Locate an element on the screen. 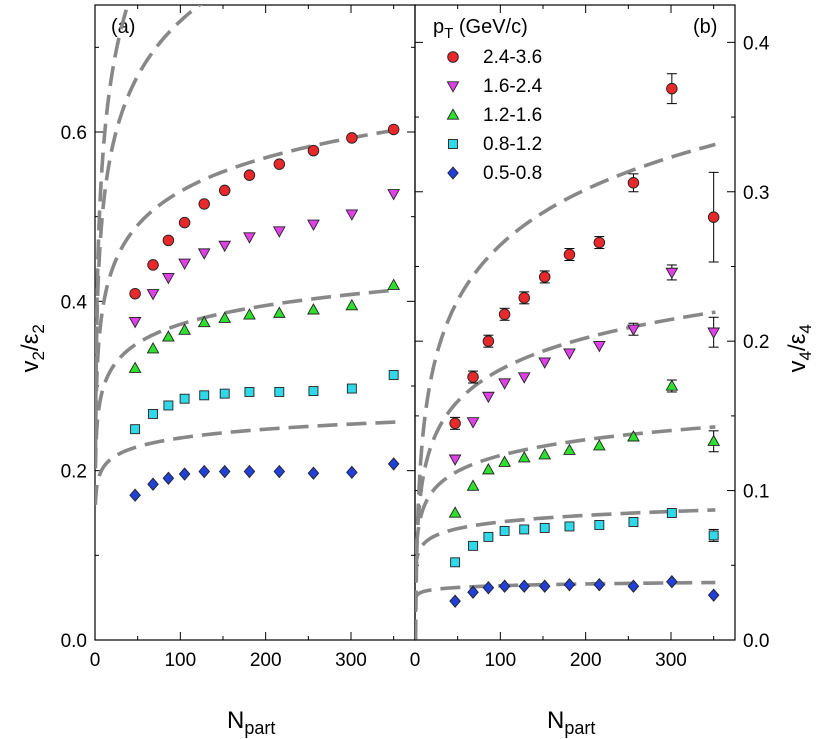 This screenshot has width=830, height=739. panel-label: (b) is located at coordinates (705, 27).